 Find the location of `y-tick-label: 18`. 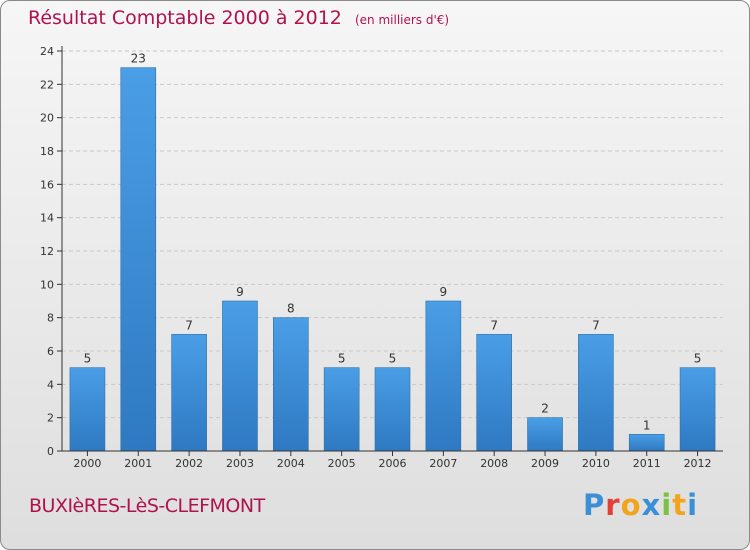

y-tick-label: 18 is located at coordinates (47, 151).